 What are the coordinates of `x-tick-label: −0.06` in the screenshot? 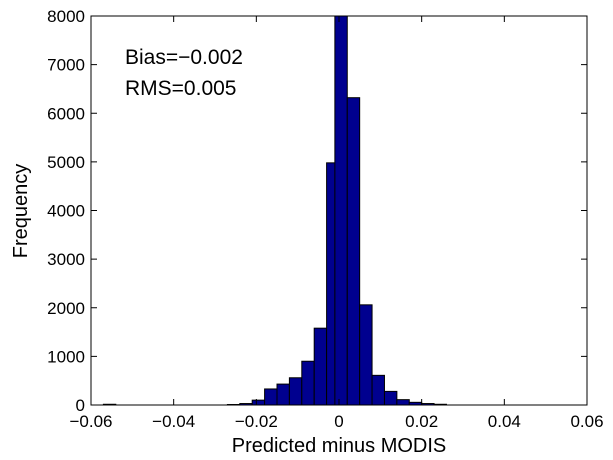 It's located at (90, 421).